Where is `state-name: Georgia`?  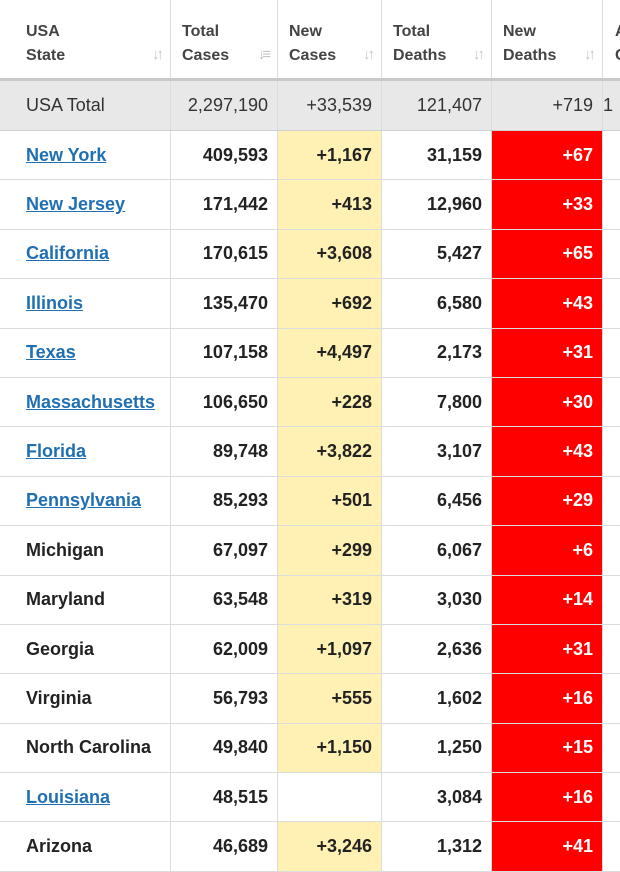
state-name: Georgia is located at coordinates (60, 648).